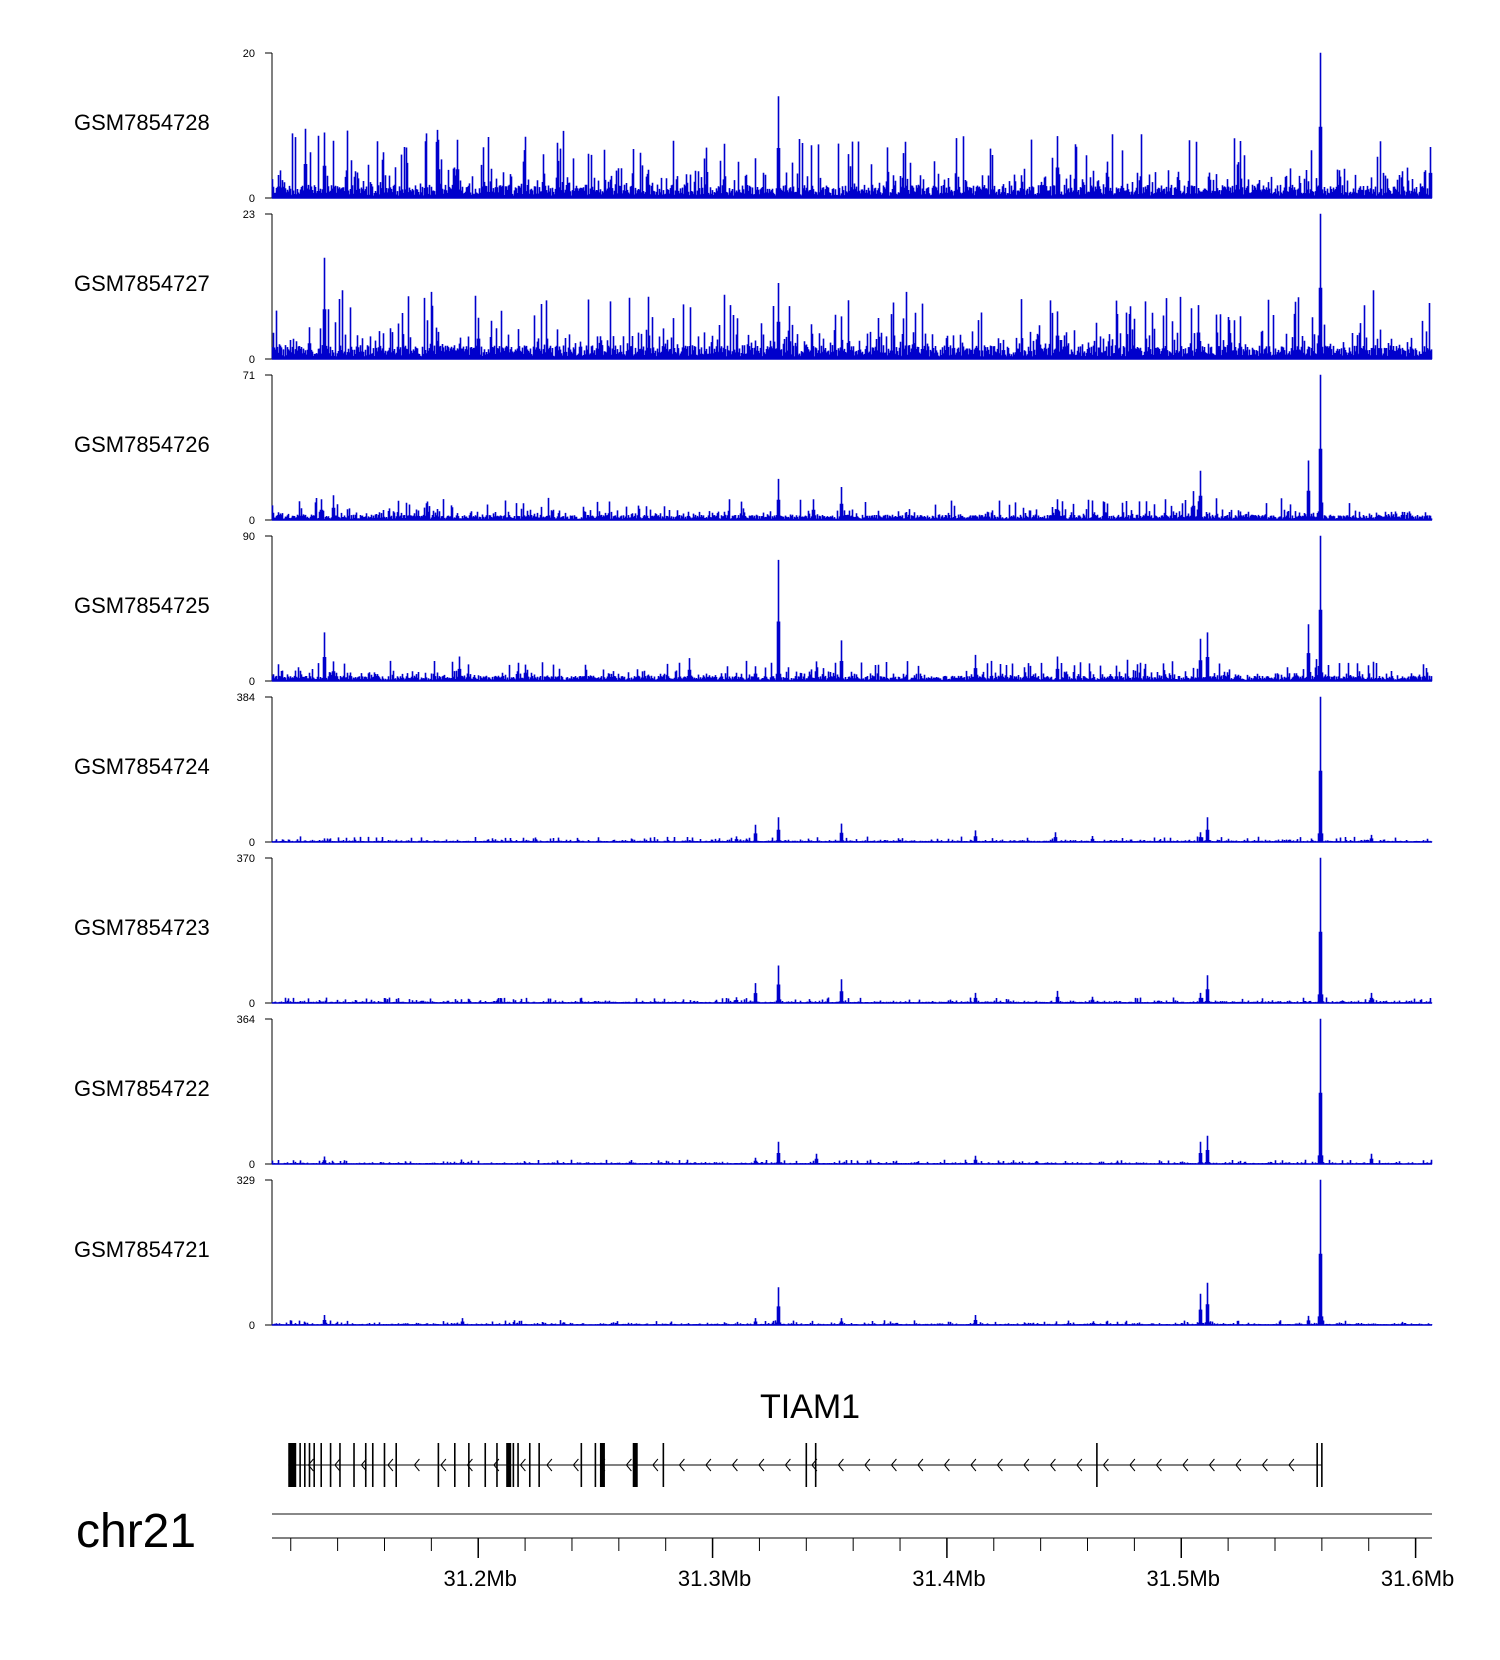 Image resolution: width=1500 pixels, height=1660 pixels. I want to click on gene-model: TIAM1, so click(805, 1437).